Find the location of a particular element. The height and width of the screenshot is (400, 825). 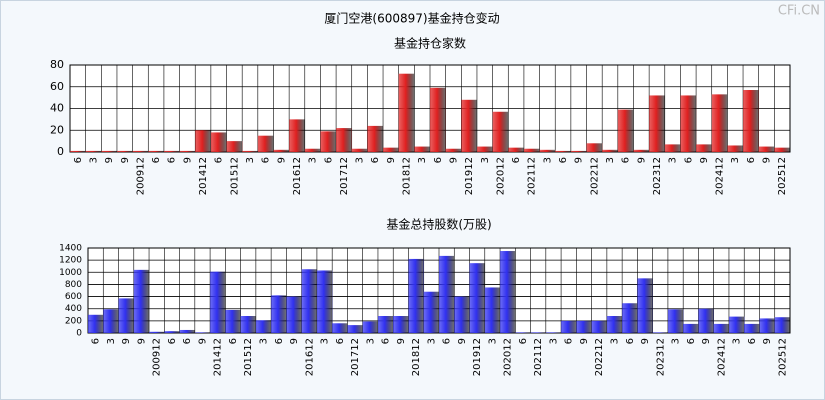

page-title: 厦门空港(600897)基金持仓变动 is located at coordinates (411, 18).